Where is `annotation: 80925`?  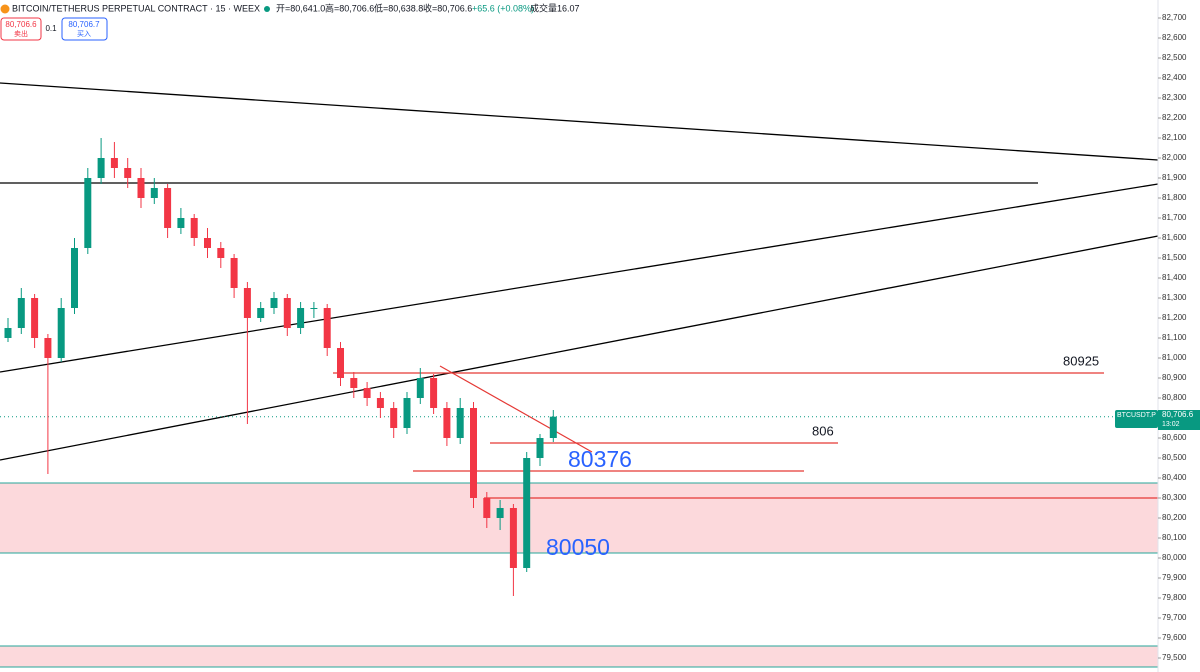
annotation: 80925 is located at coordinates (1081, 360).